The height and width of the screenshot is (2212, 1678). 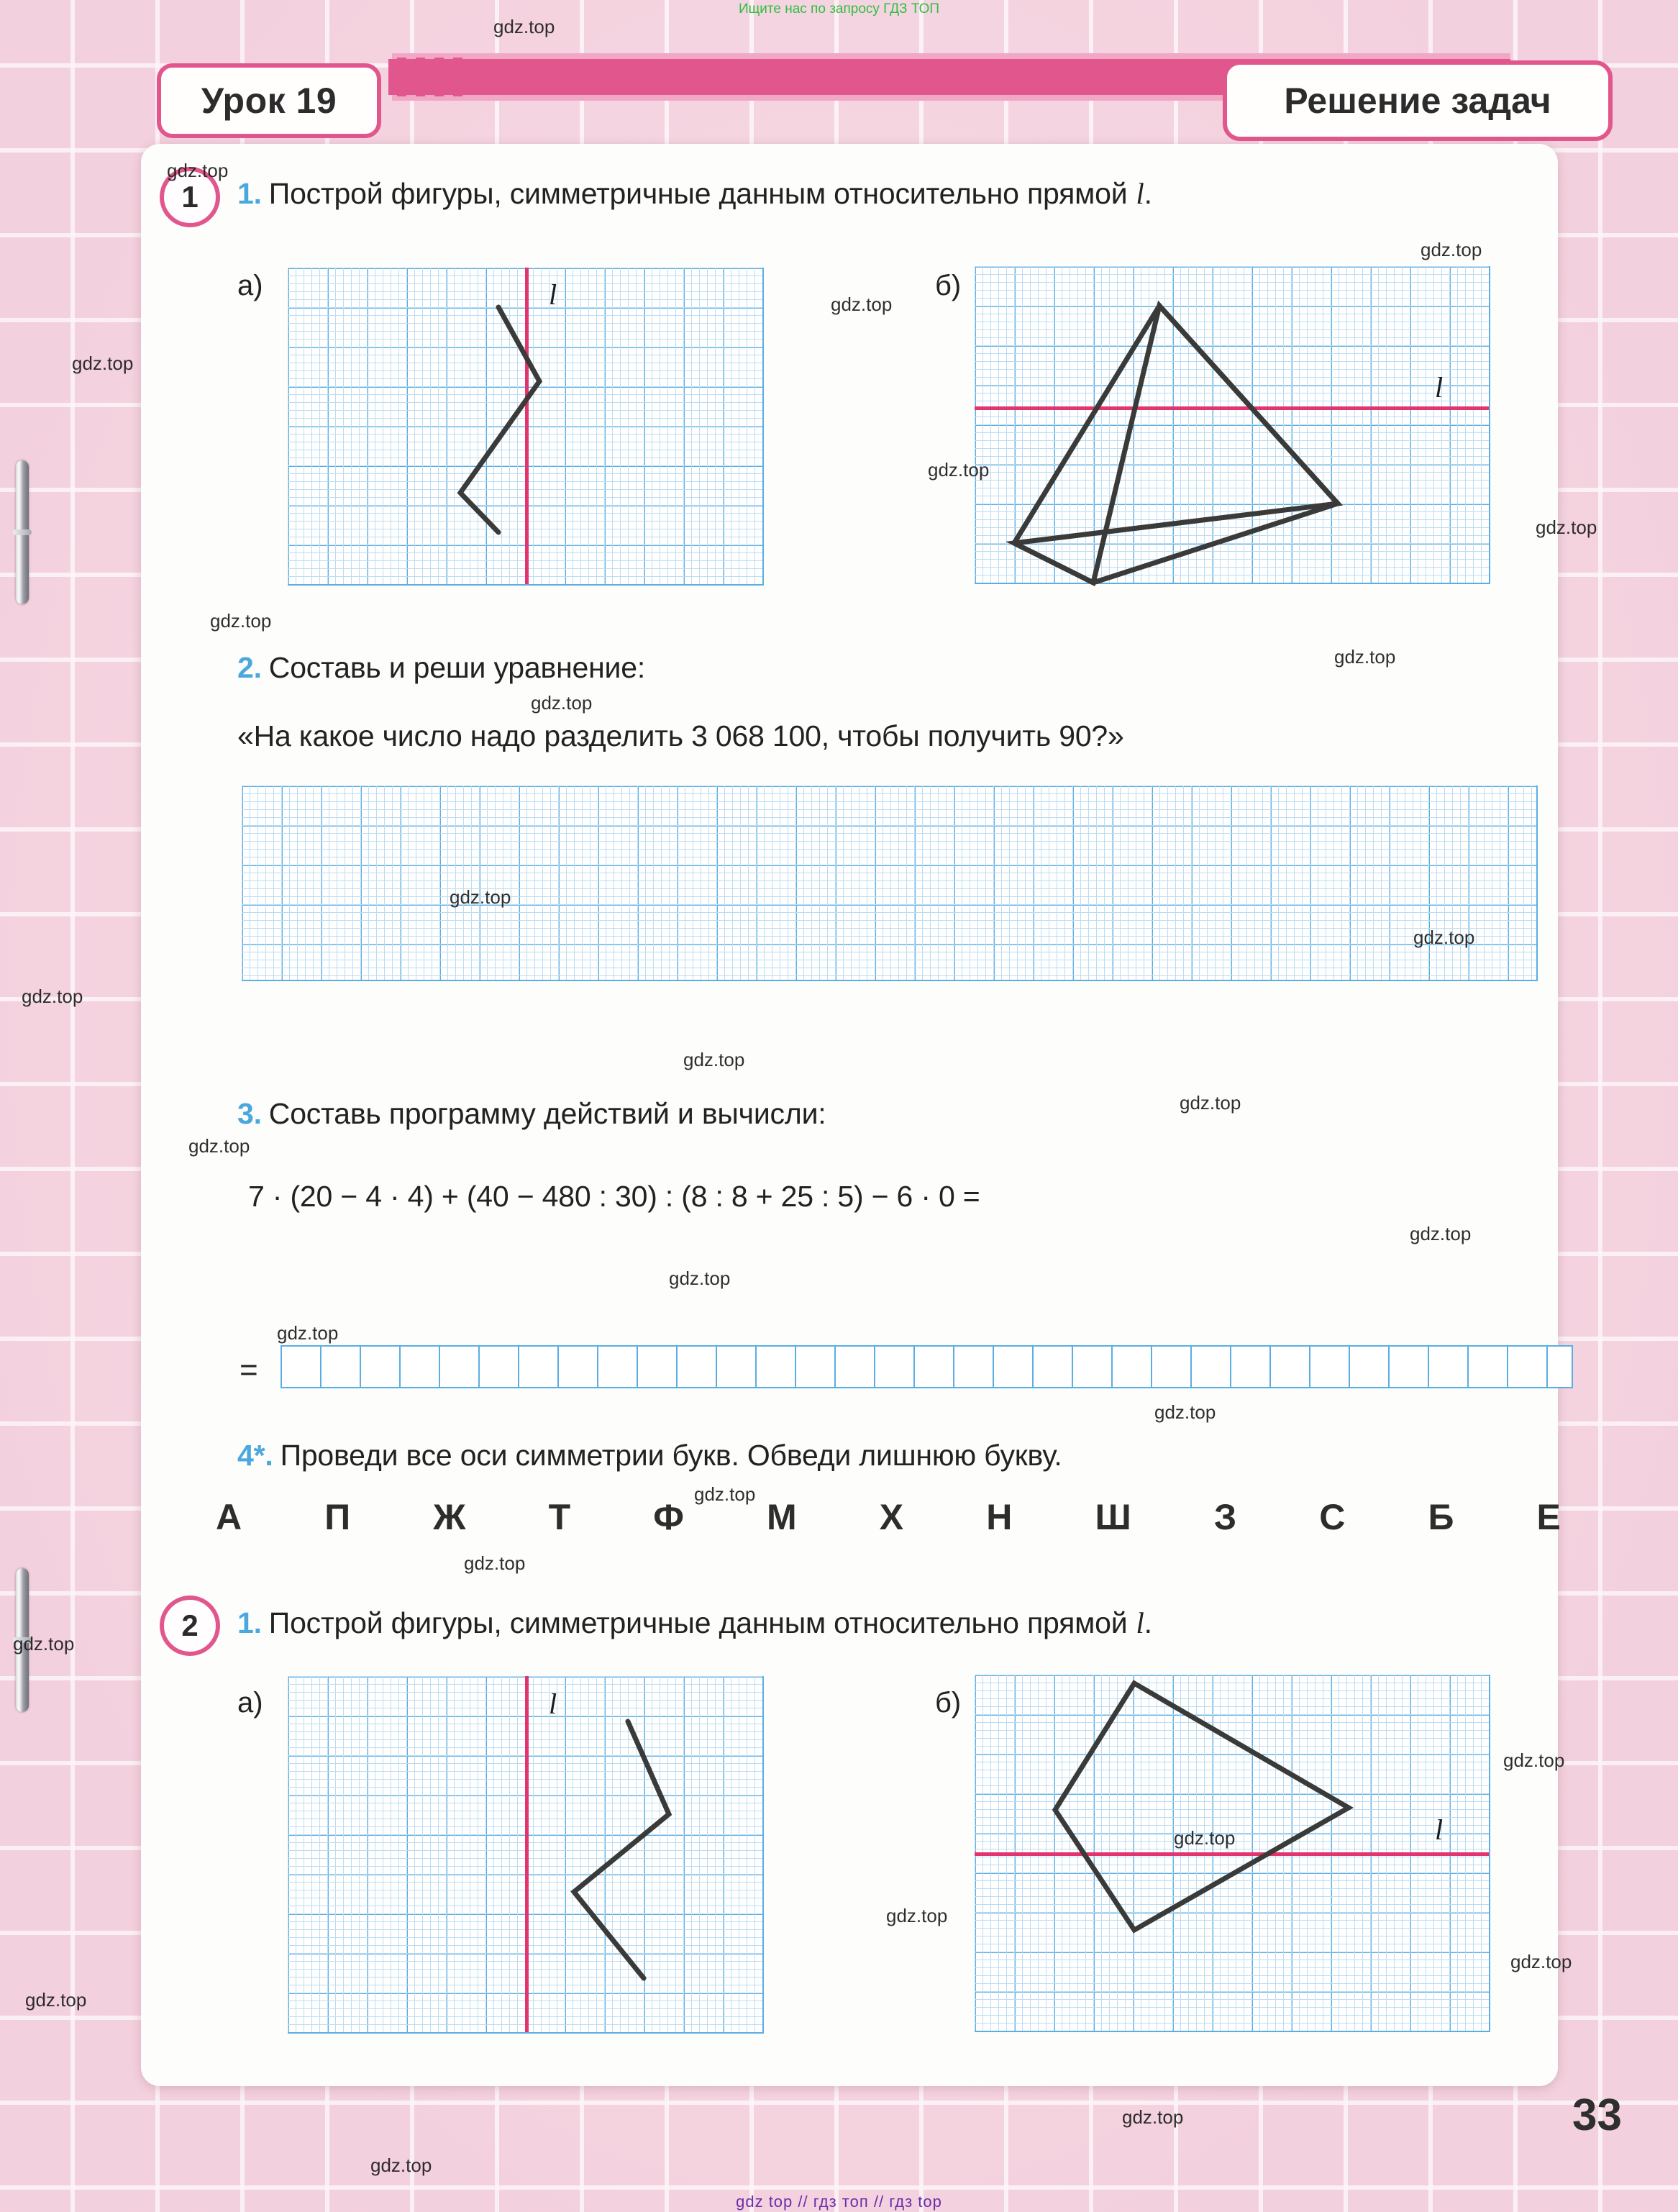 What do you see at coordinates (559, 1517) in the screenshot?
I see `letter-item: Т` at bounding box center [559, 1517].